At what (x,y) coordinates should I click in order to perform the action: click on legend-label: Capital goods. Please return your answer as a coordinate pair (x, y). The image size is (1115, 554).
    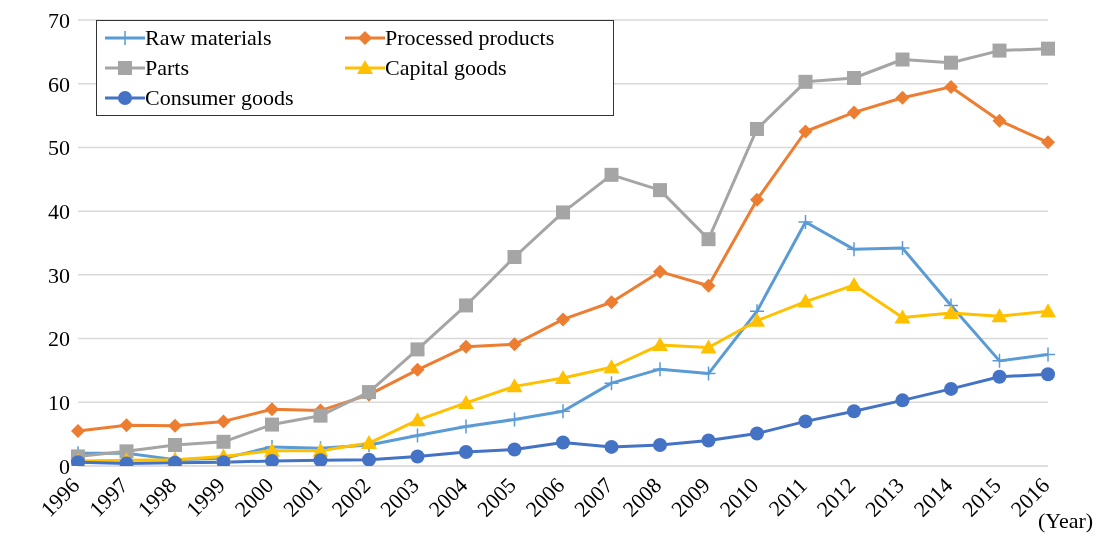
    Looking at the image, I should click on (446, 68).